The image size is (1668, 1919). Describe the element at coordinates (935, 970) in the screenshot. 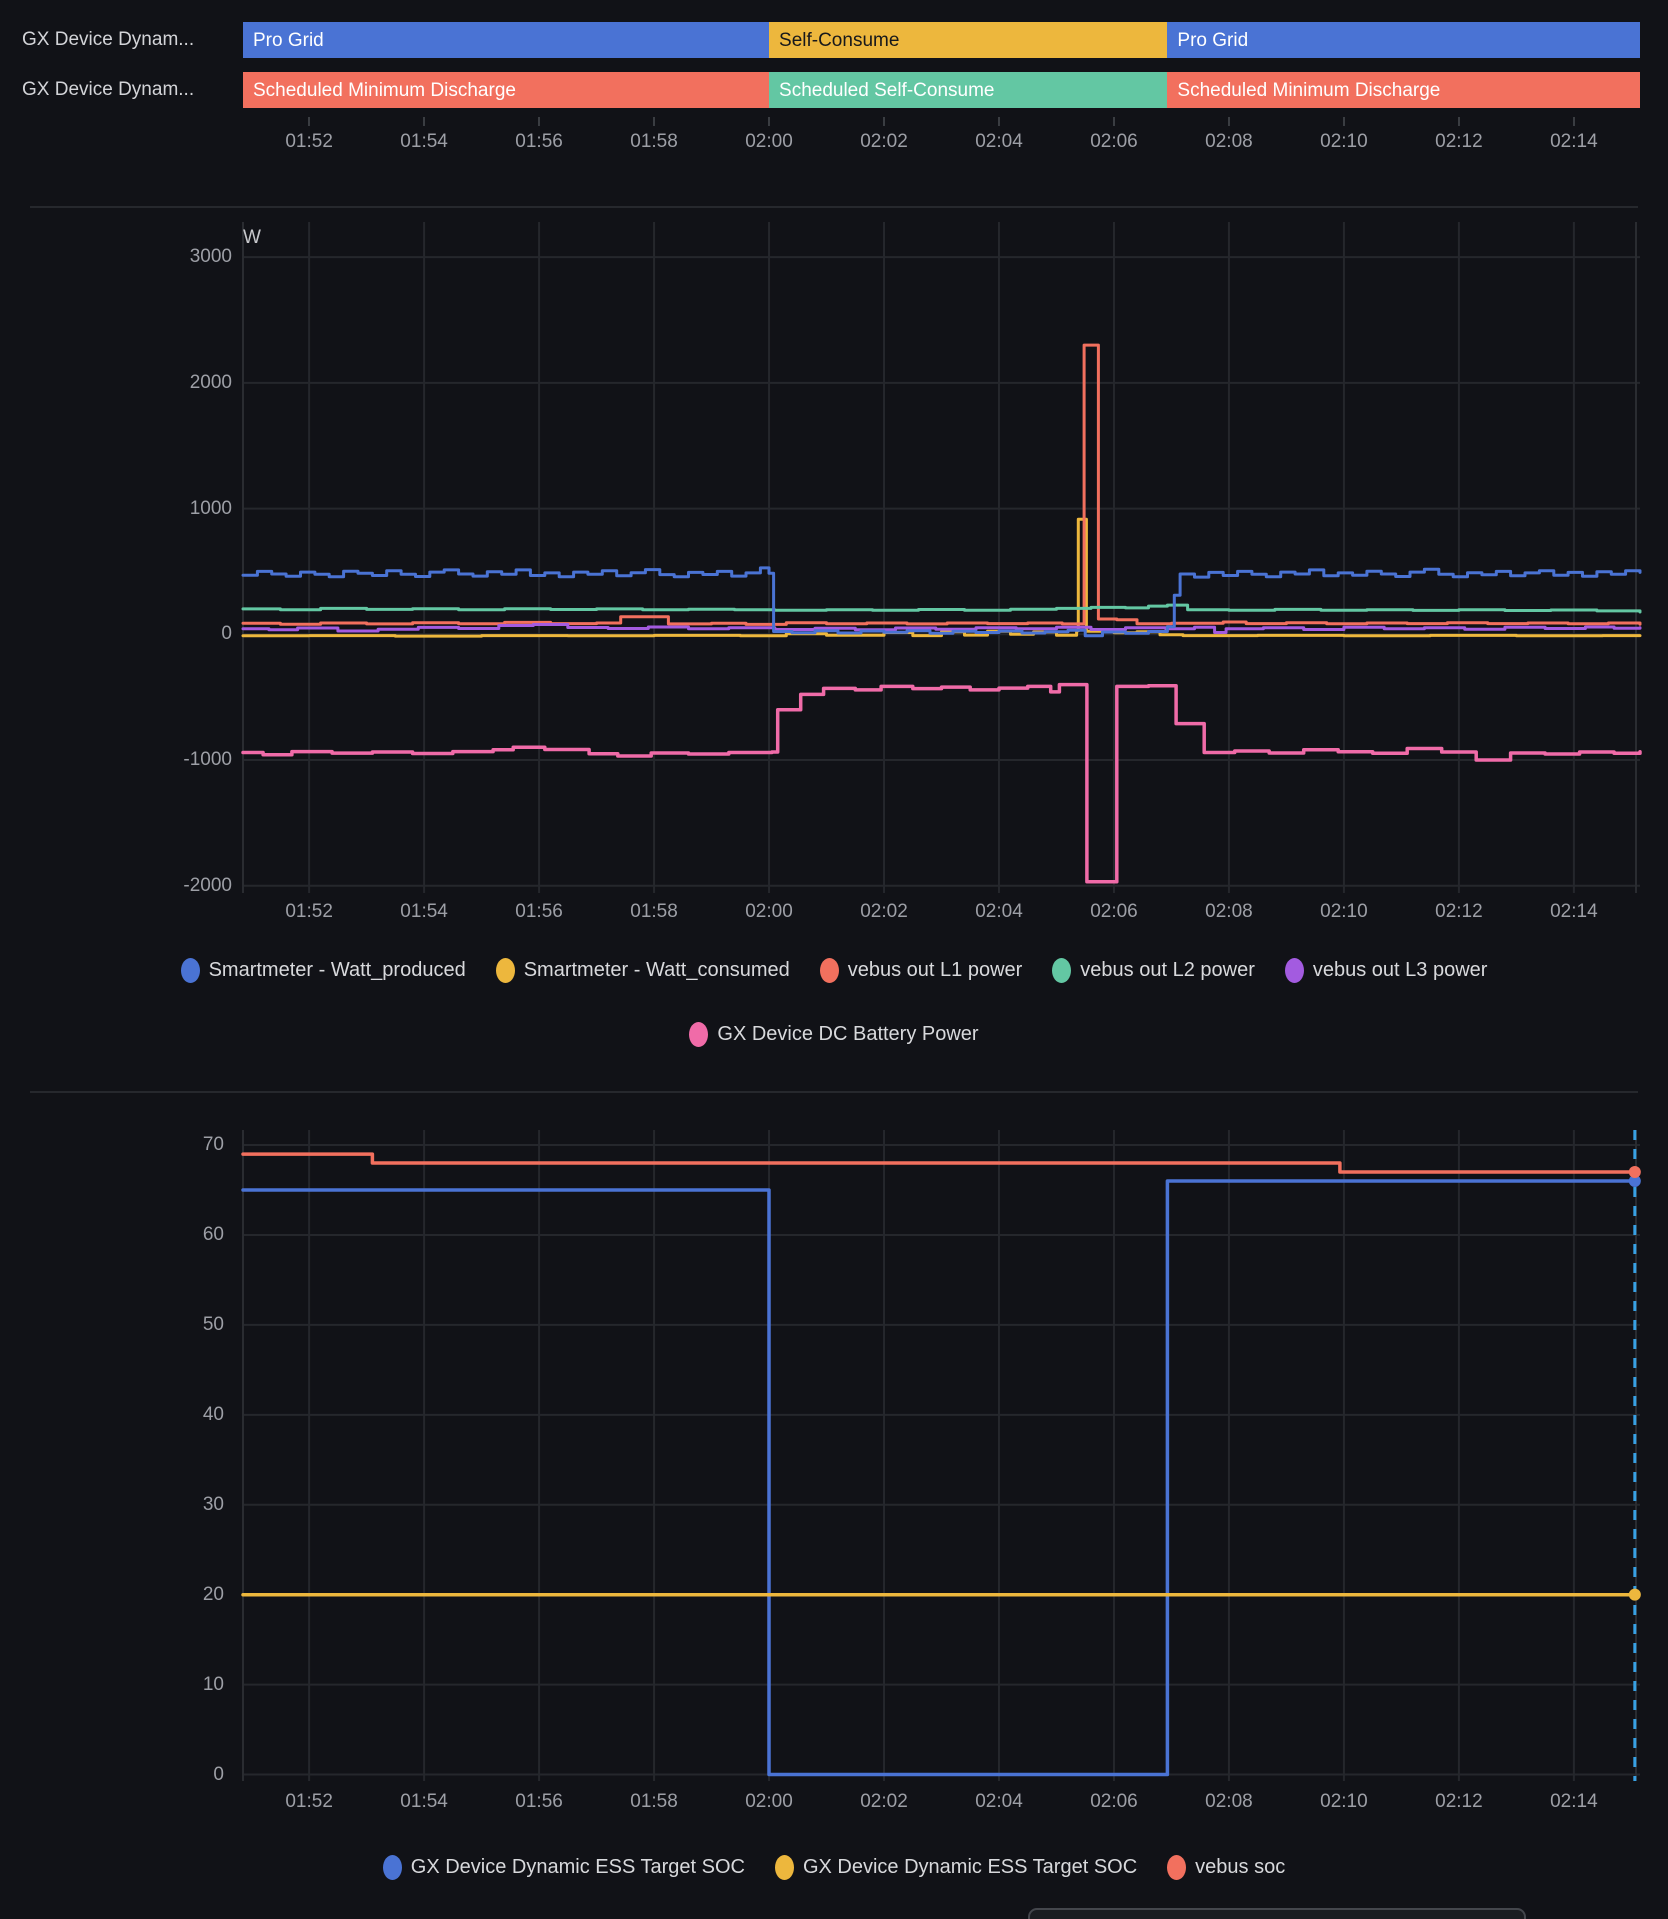

I see `legend-series-label: vebus out L1 power` at that location.